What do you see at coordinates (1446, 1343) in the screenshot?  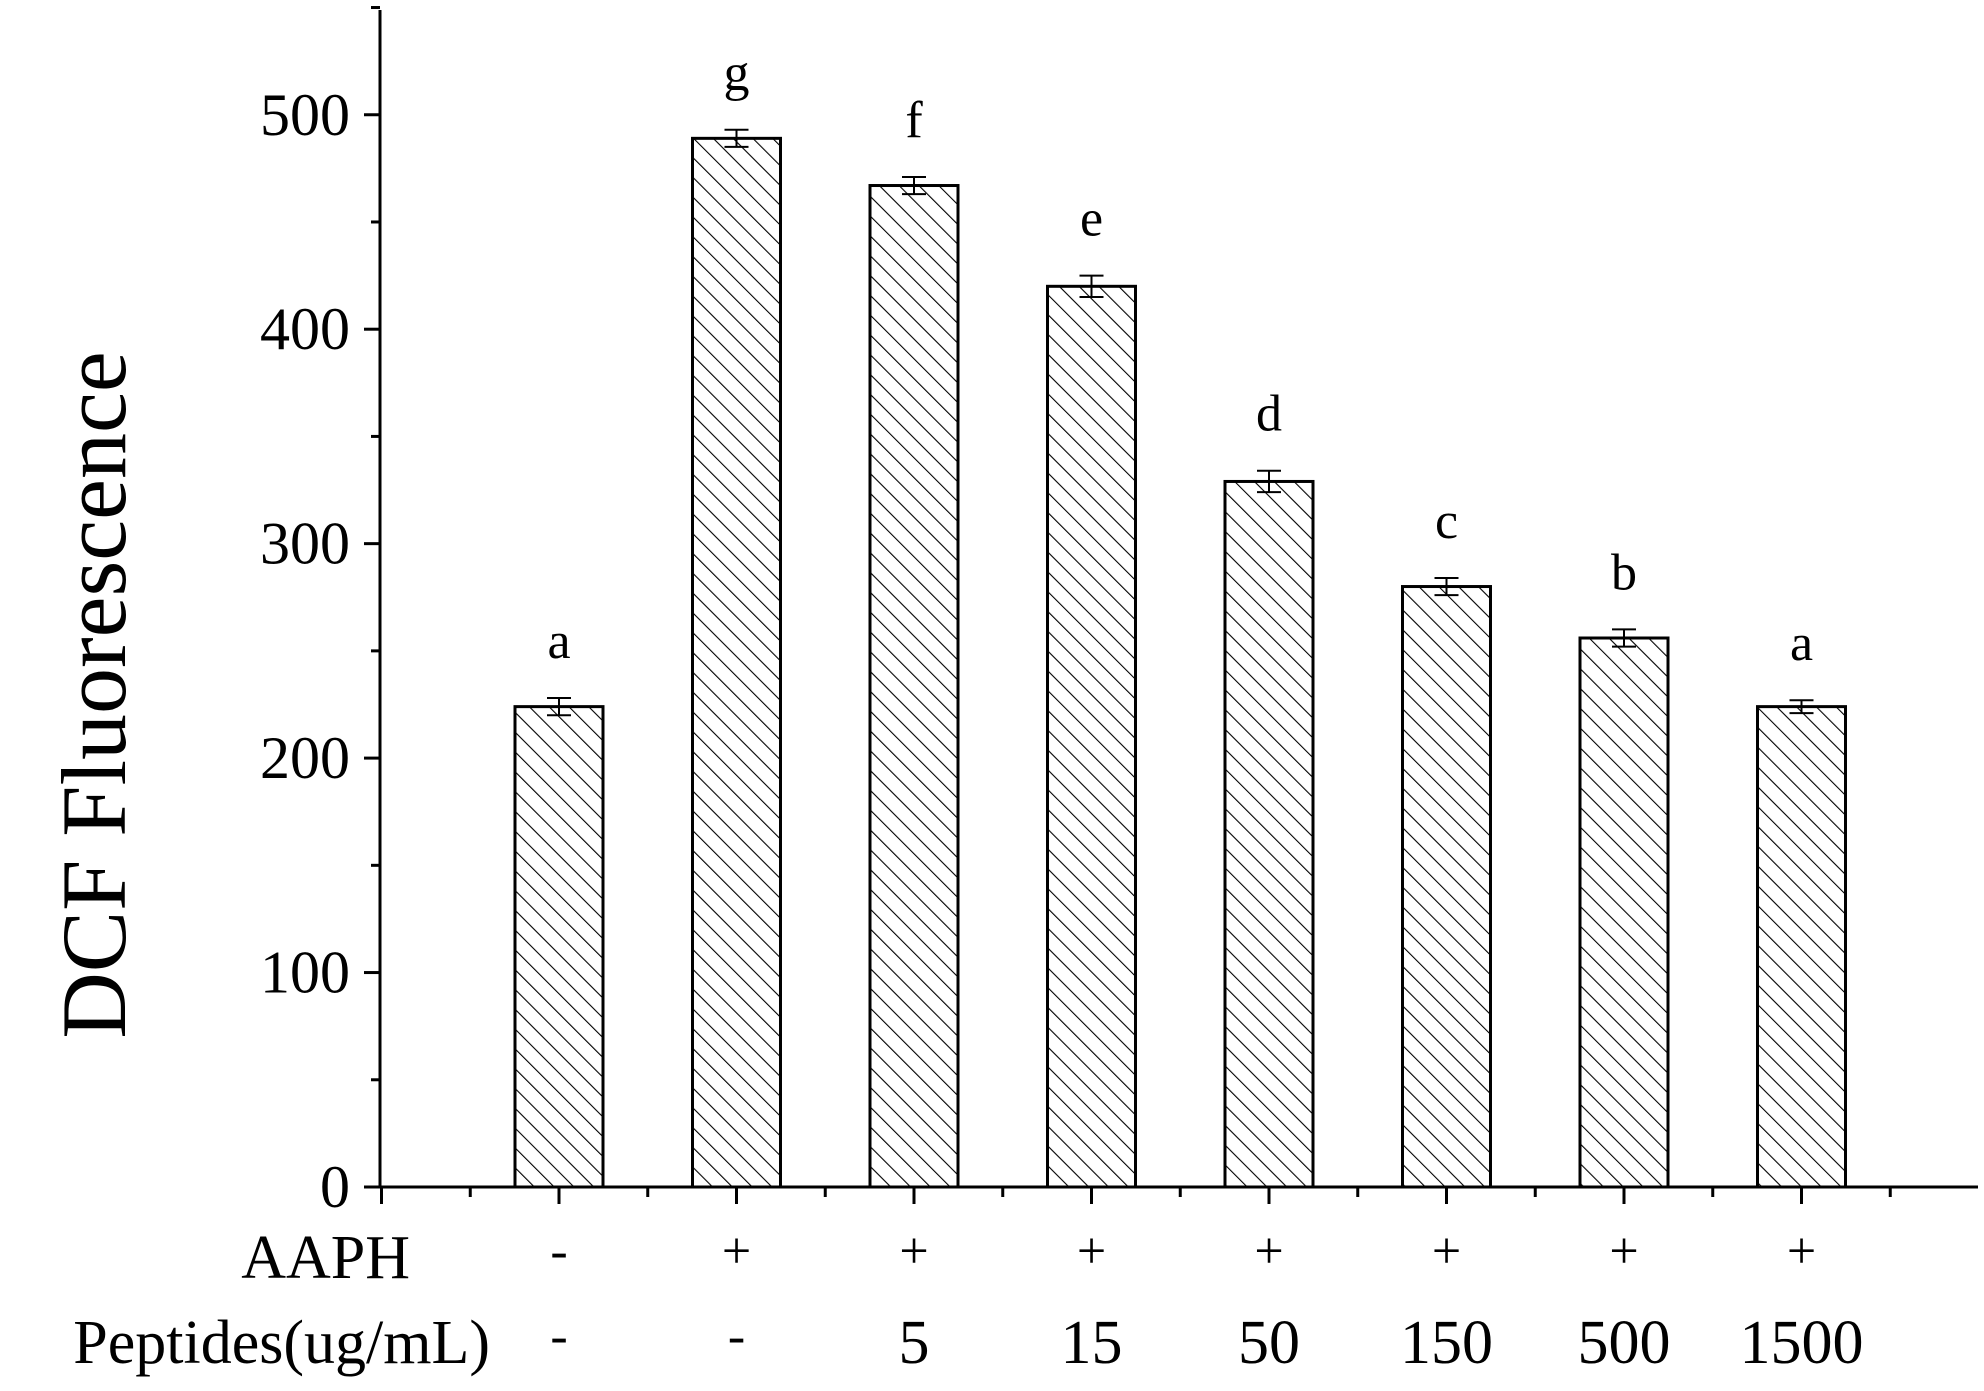 I see `row-value: 150` at bounding box center [1446, 1343].